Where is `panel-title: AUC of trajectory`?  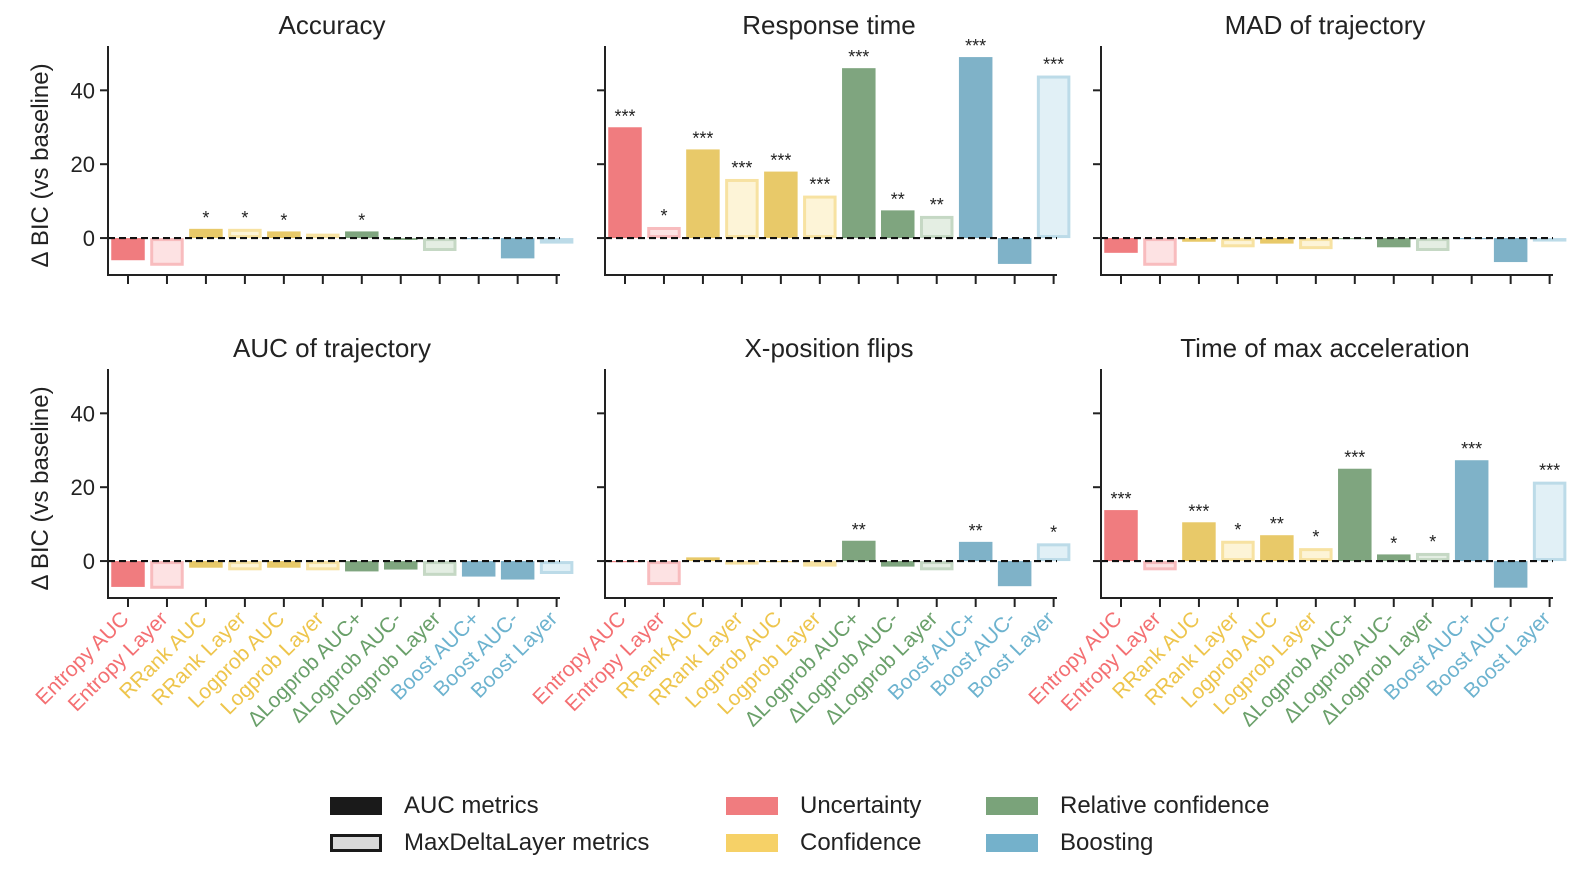 panel-title: AUC of trajectory is located at coordinates (332, 348).